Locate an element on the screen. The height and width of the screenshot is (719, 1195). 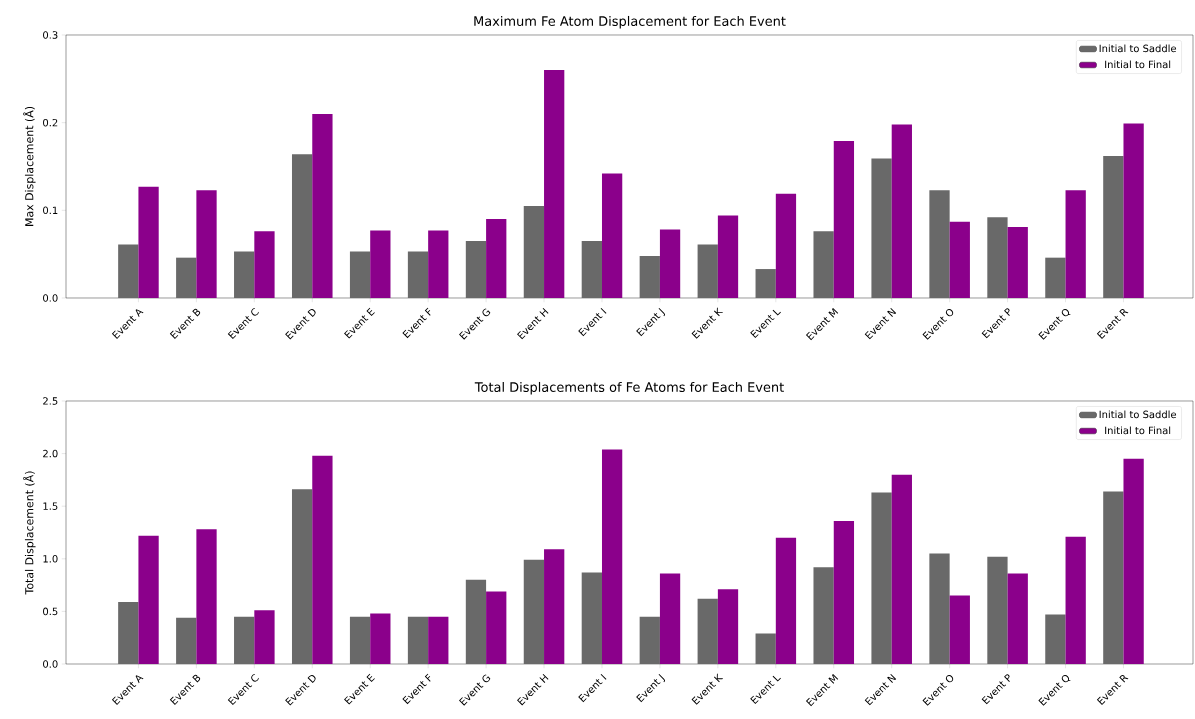
y-axis-title: Max Displacement (Å) is located at coordinates (29, 166).